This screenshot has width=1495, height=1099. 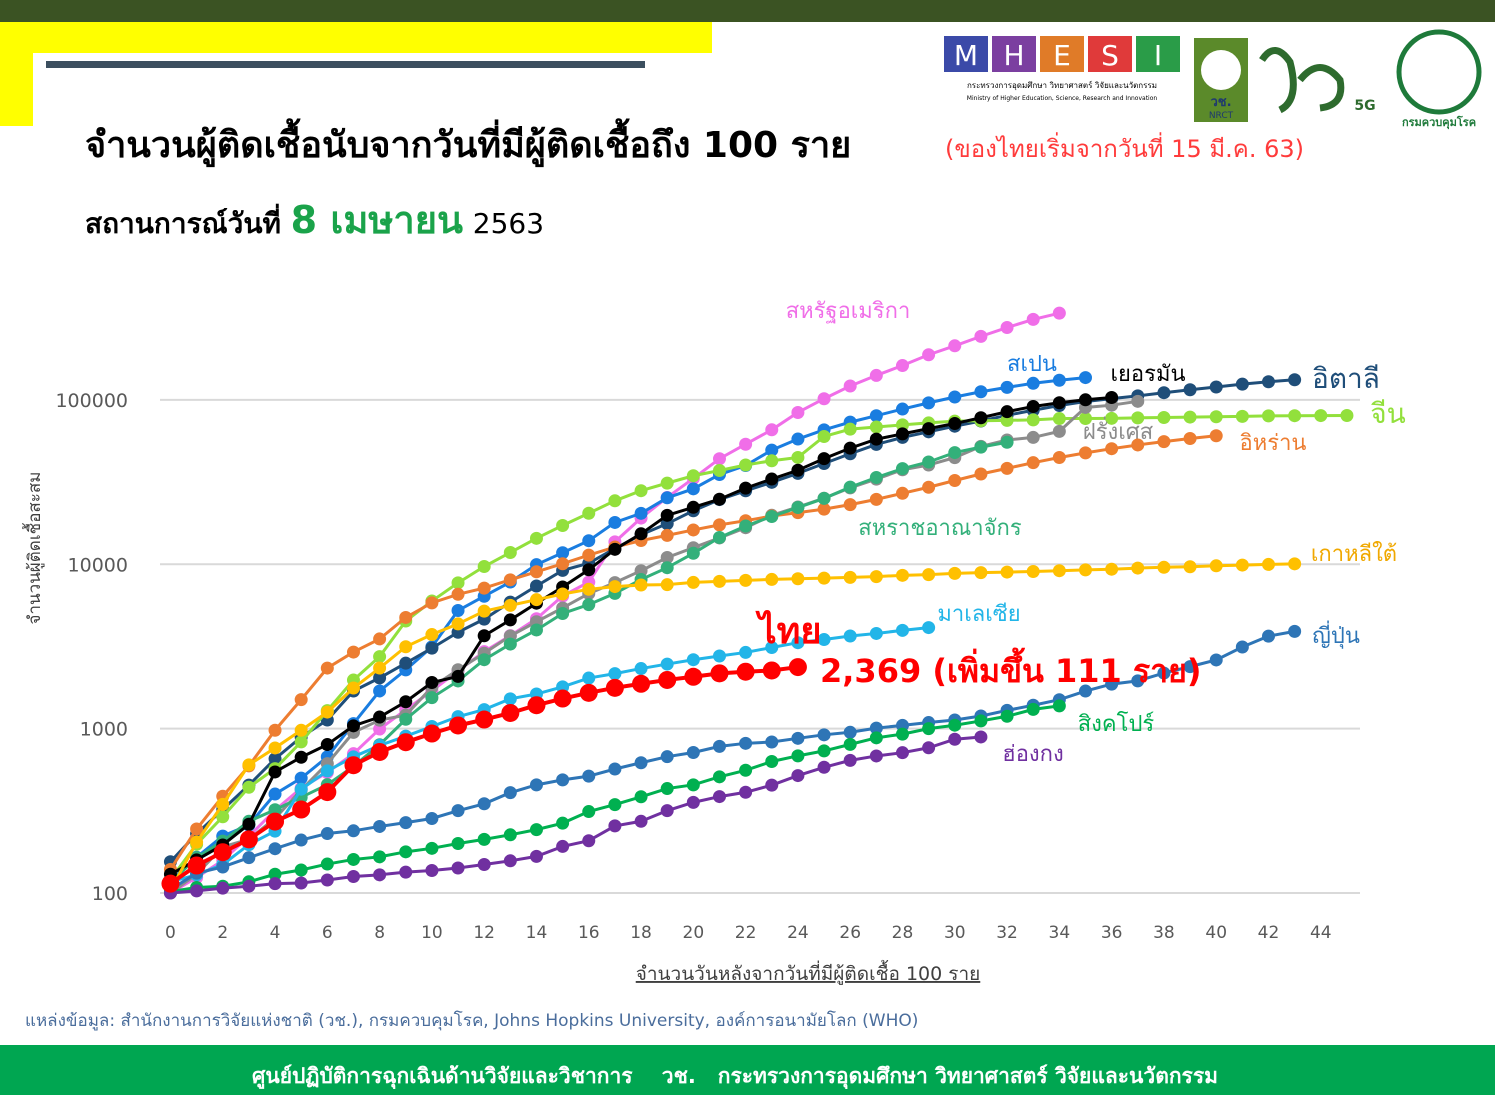 I want to click on anniversary-logo, so click(x=1302, y=80).